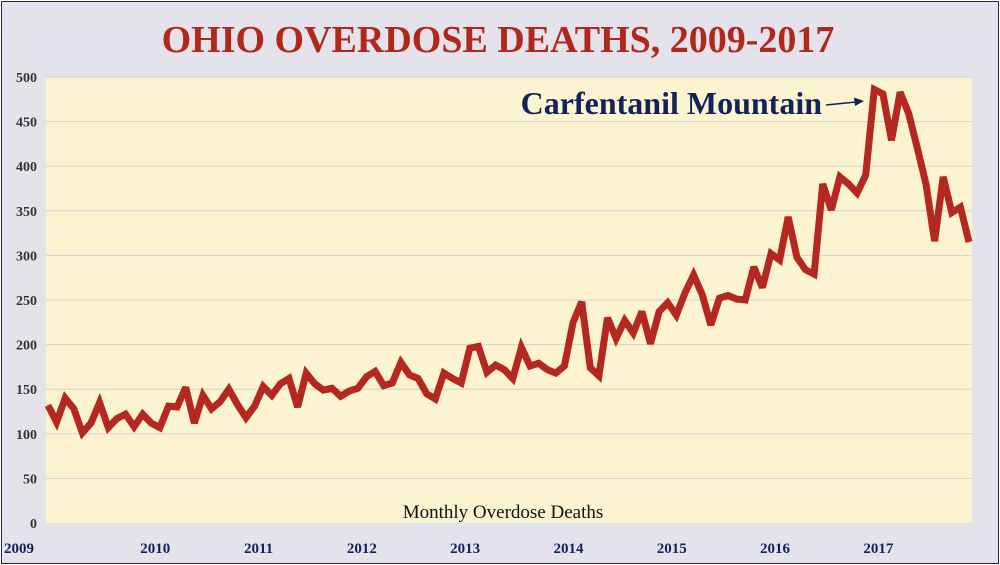 The width and height of the screenshot is (1000, 565). Describe the element at coordinates (672, 549) in the screenshot. I see `x-tick-label: 2015` at that location.